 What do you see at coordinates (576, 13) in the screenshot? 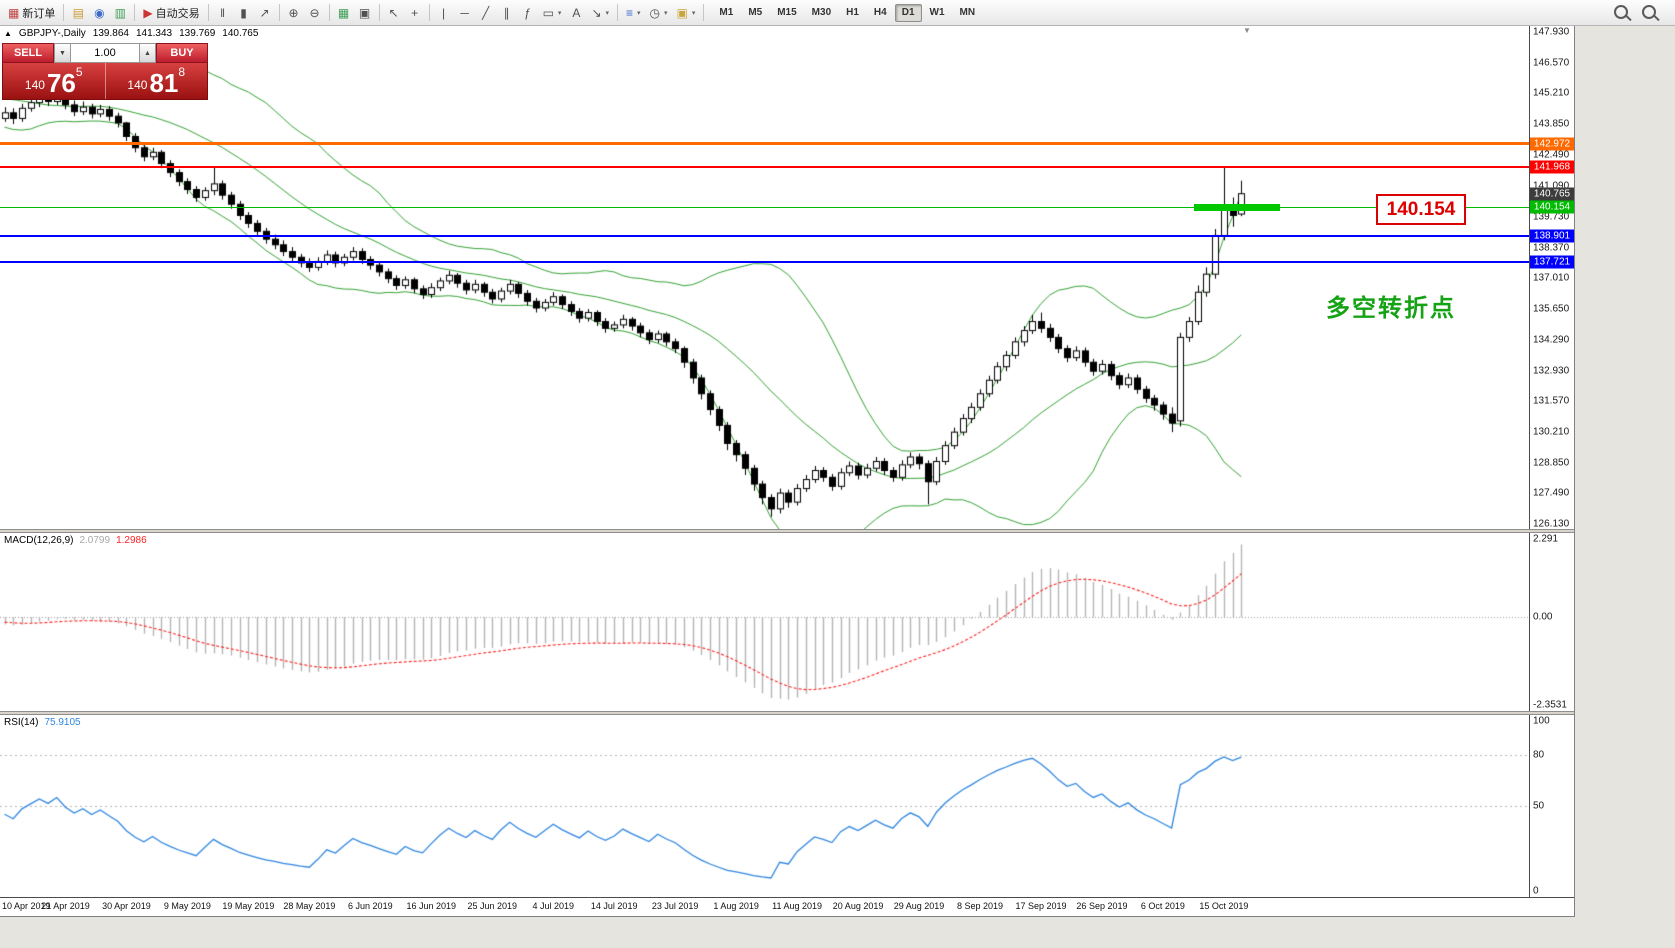
I see `text-button: A` at bounding box center [576, 13].